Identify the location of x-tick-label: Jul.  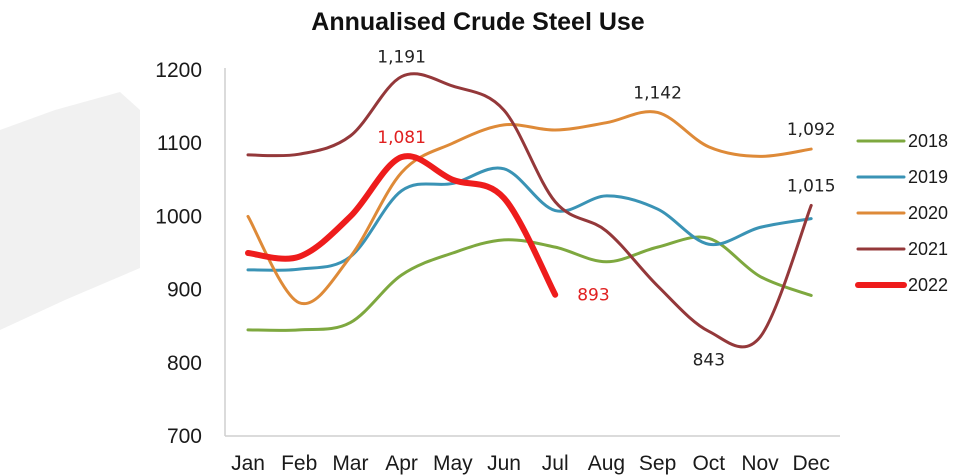
(555, 463).